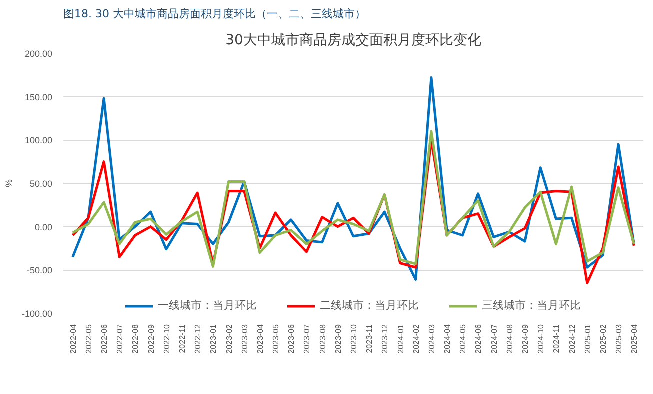 The width and height of the screenshot is (653, 394). What do you see at coordinates (39, 271) in the screenshot?
I see `y-tick-label: -50.00` at bounding box center [39, 271].